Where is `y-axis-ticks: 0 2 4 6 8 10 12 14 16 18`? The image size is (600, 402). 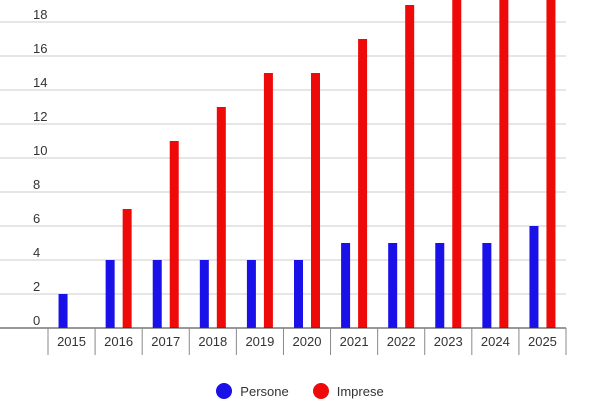 y-axis-ticks: 0 2 4 6 8 10 12 14 16 18 is located at coordinates (40, 167).